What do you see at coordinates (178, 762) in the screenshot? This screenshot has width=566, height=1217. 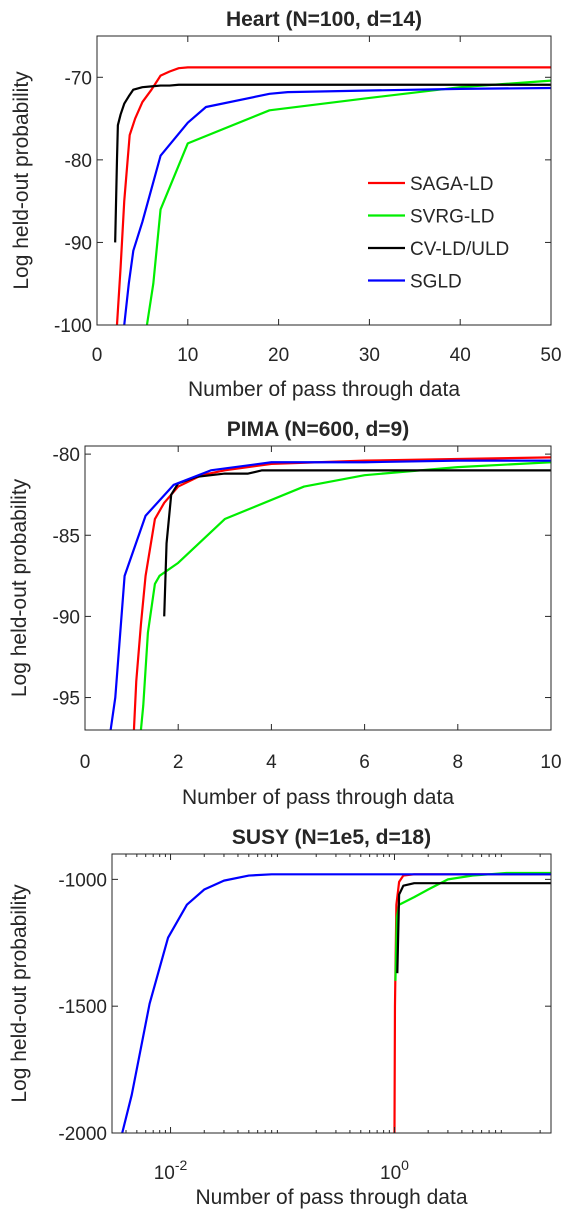 I see `x-tick-label: 2` at bounding box center [178, 762].